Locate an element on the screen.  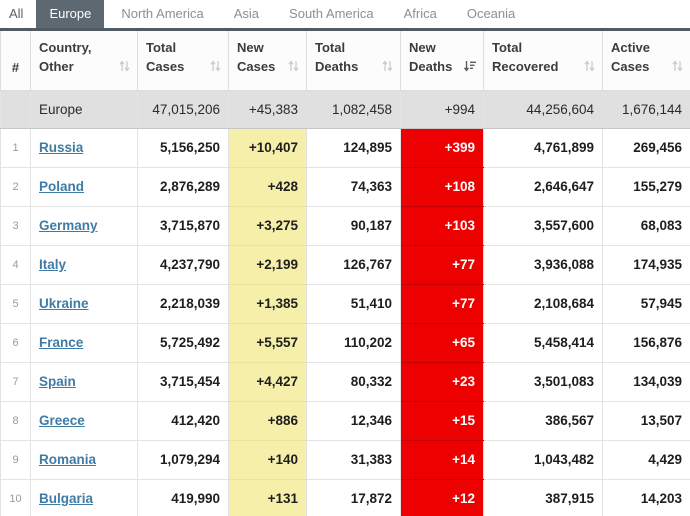
country-link: Greece is located at coordinates (62, 420).